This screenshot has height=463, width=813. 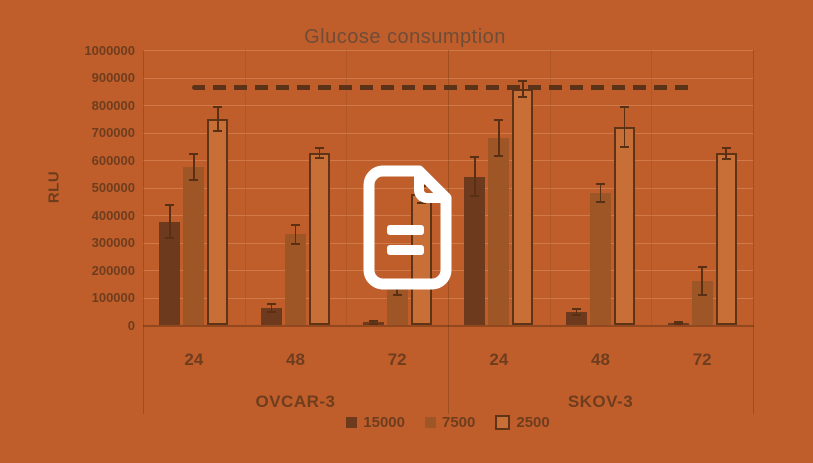 What do you see at coordinates (113, 187) in the screenshot?
I see `y-tick-label: 500000` at bounding box center [113, 187].